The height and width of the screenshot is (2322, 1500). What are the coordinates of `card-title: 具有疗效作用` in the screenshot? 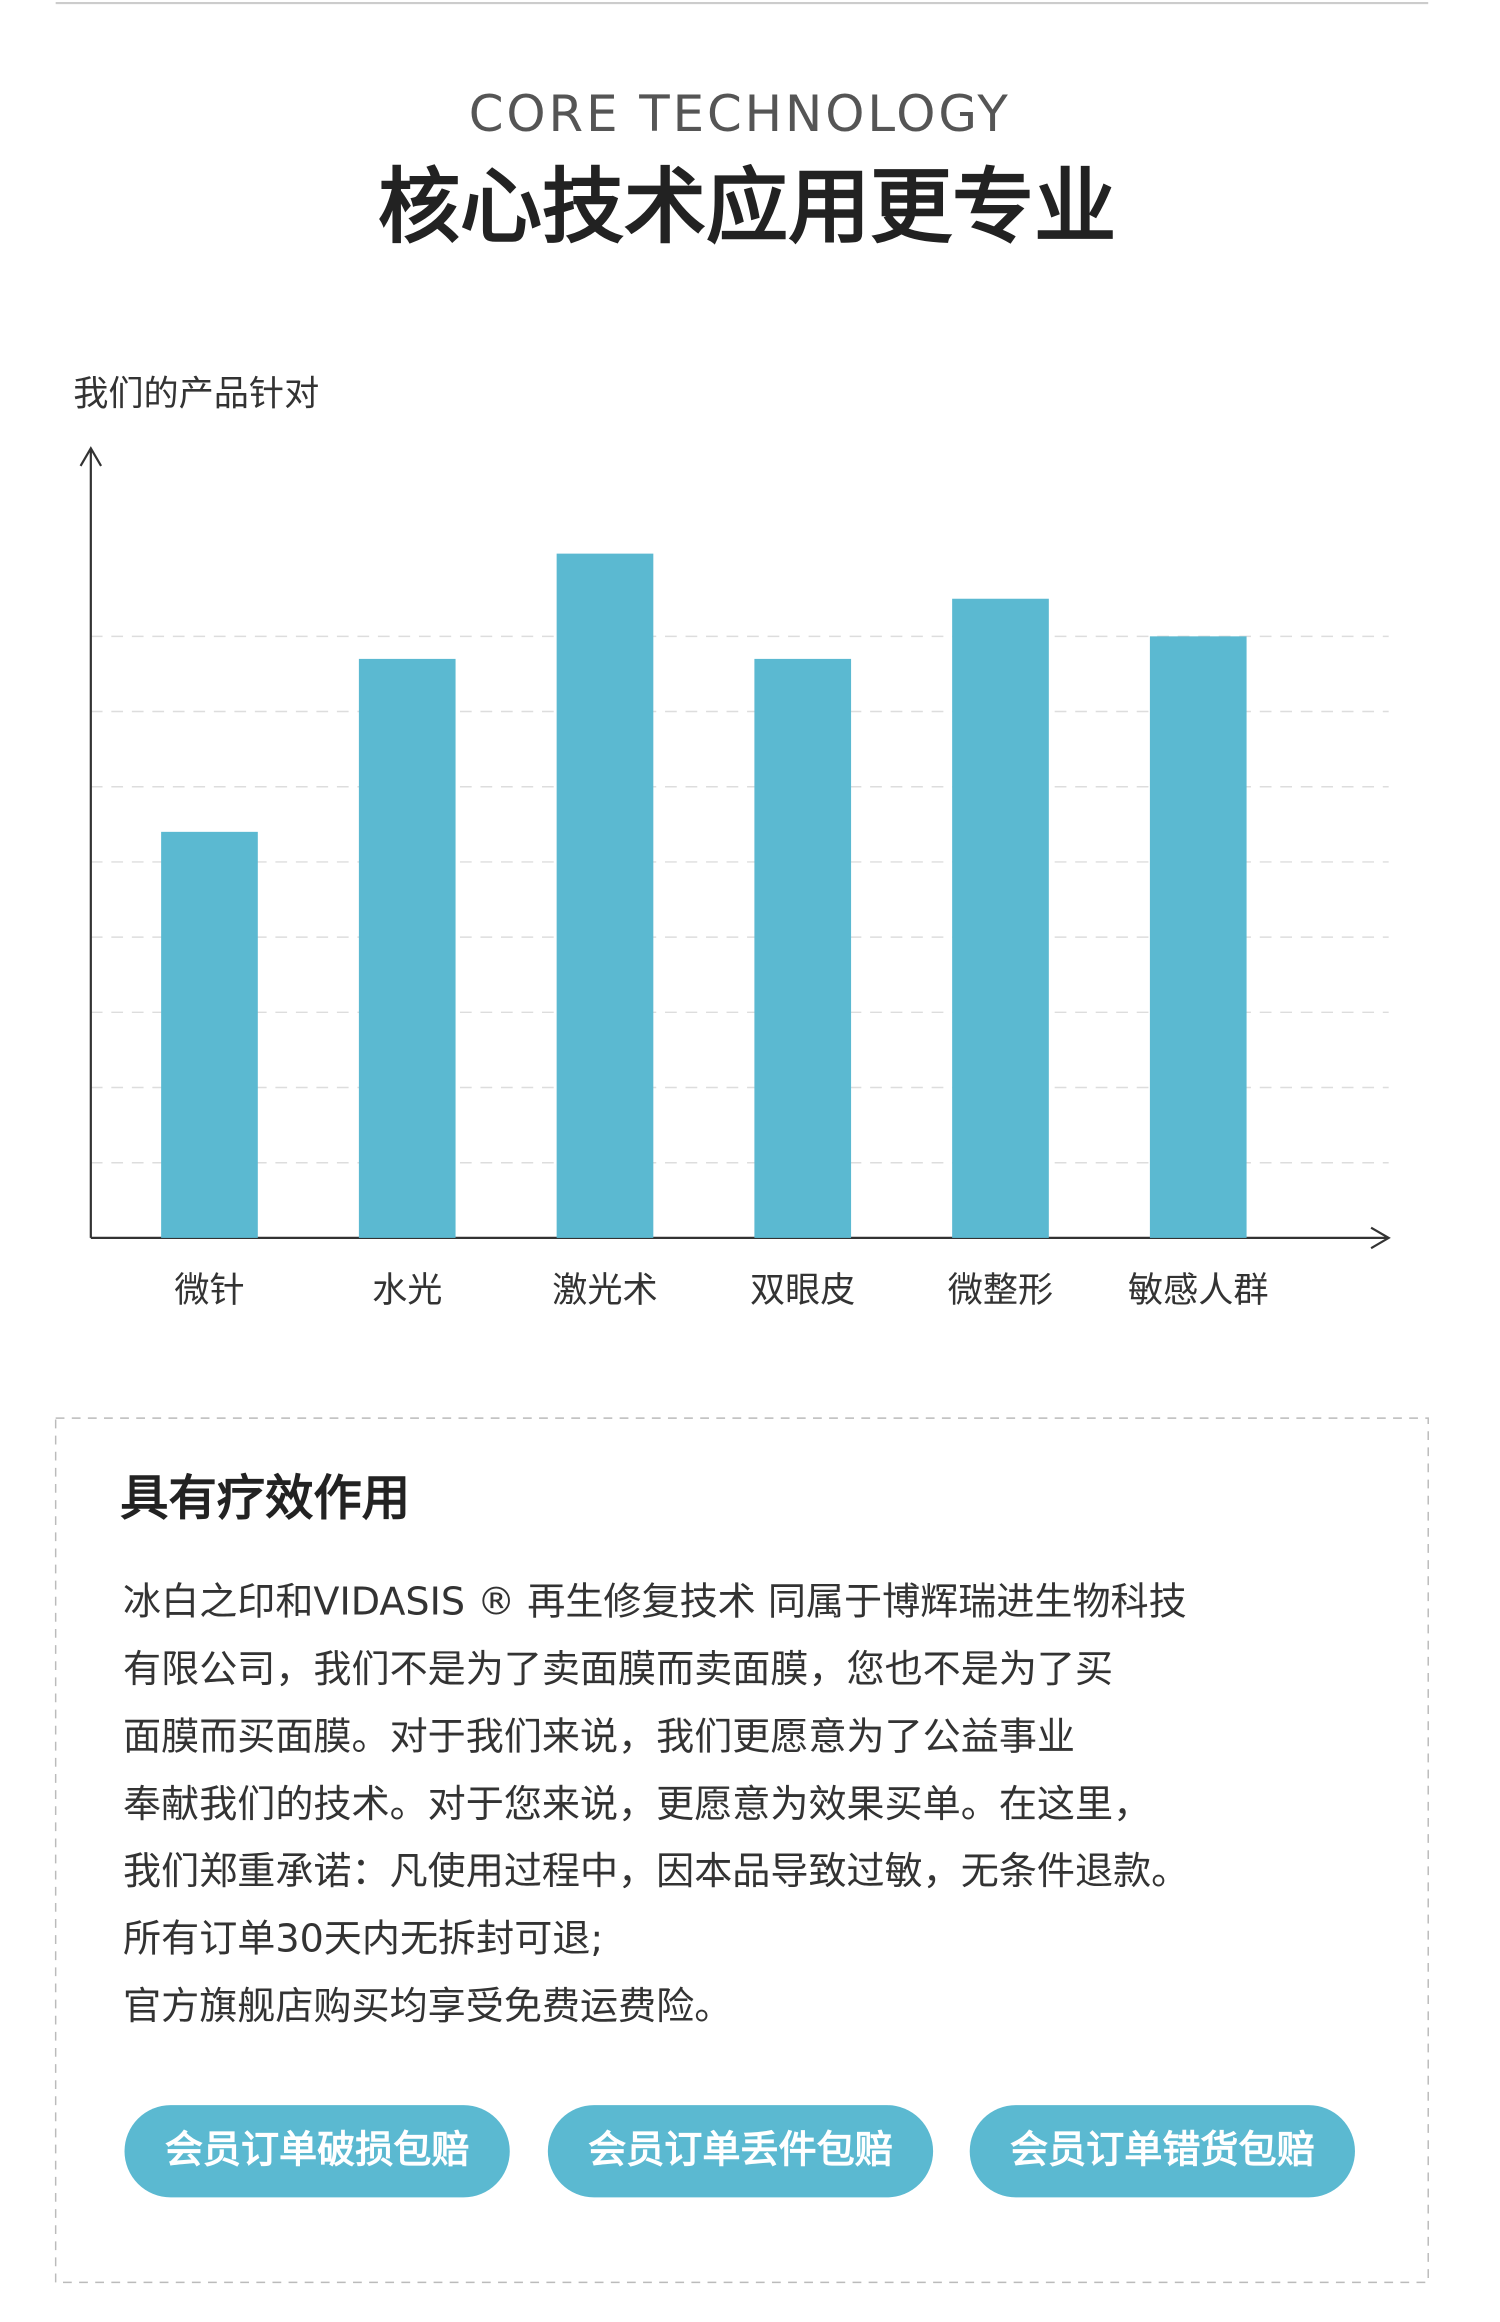 It's located at (265, 1499).